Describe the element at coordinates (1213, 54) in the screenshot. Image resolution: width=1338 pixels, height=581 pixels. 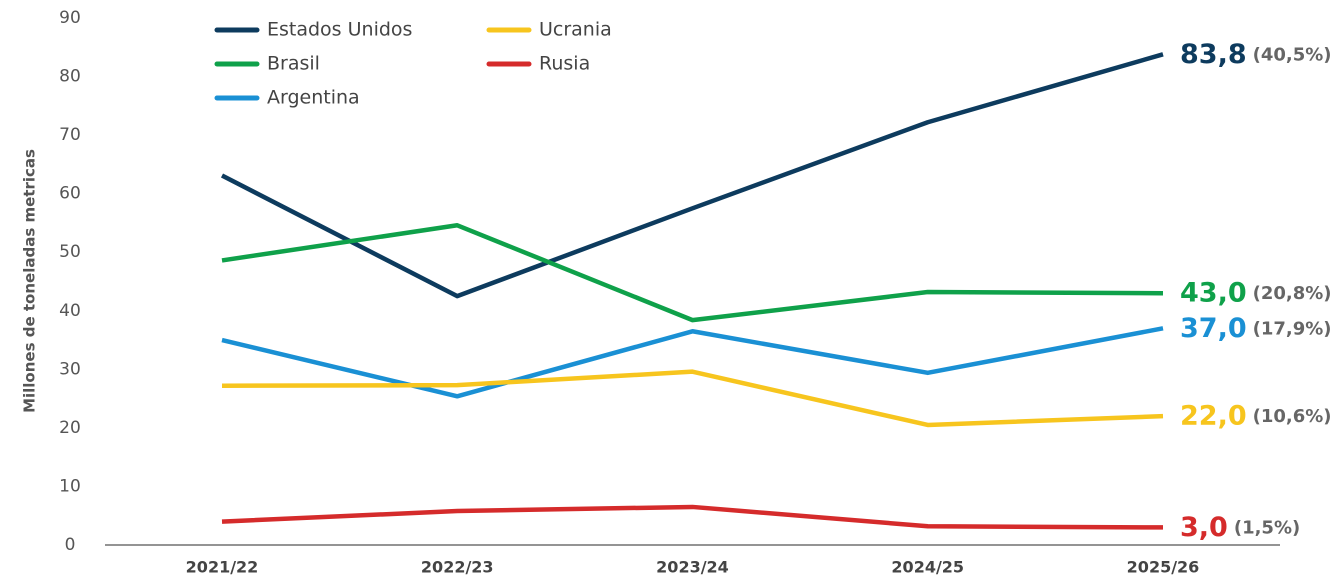
I see `value-label: 83,8` at that location.